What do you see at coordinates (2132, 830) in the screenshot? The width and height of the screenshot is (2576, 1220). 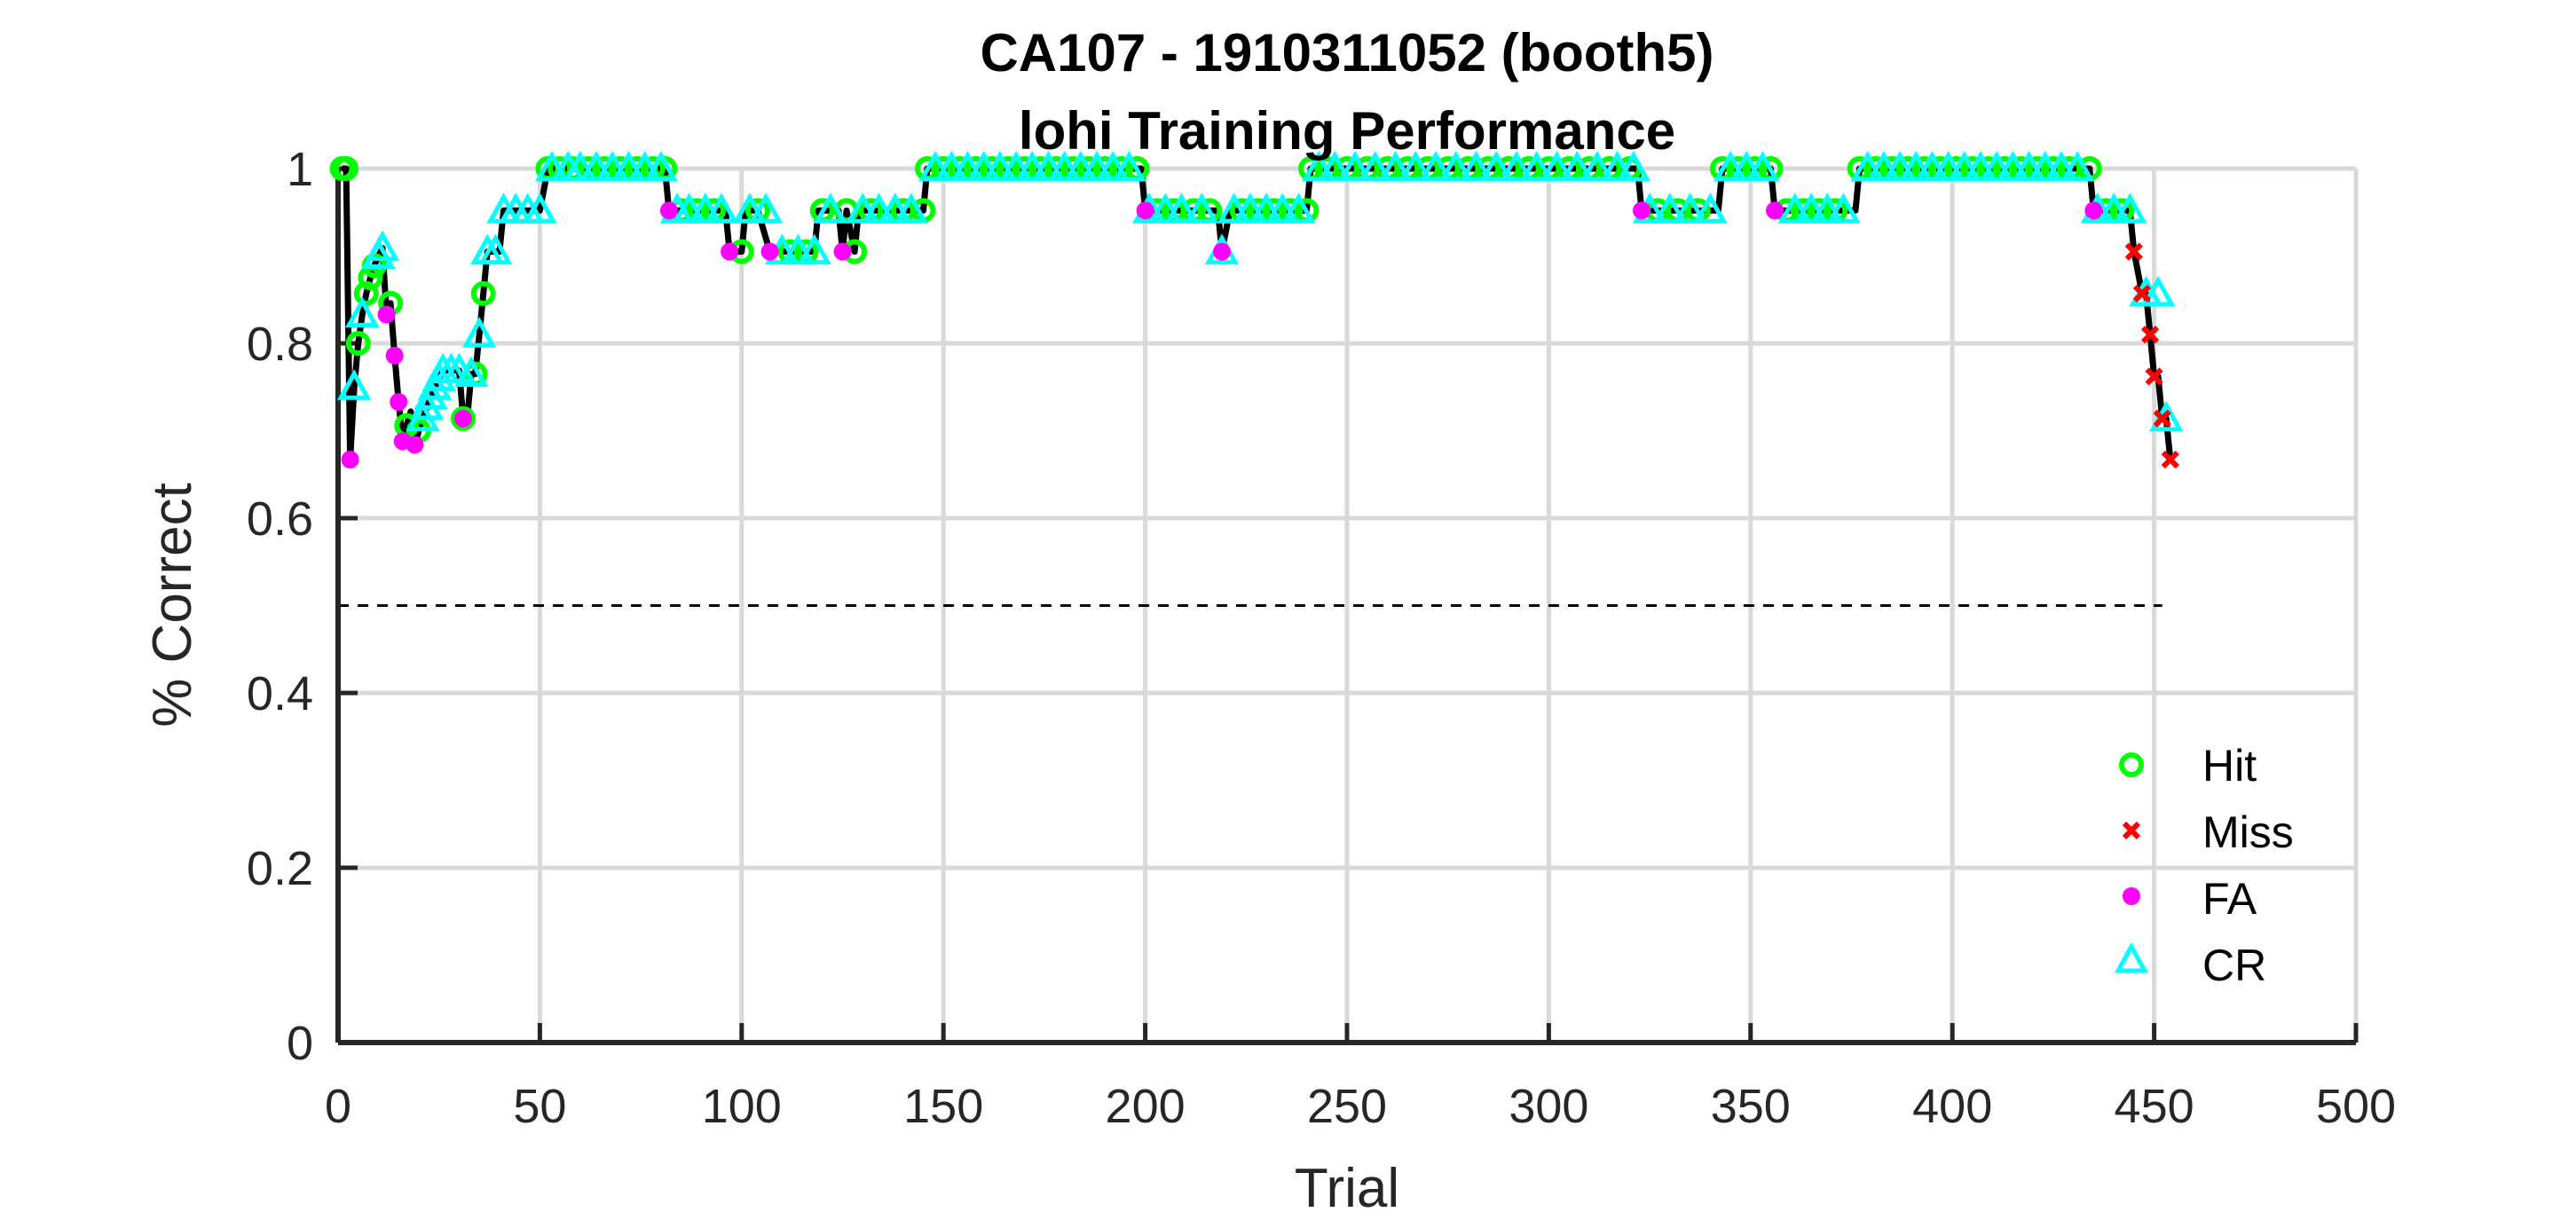 I see `legend-marker-miss` at bounding box center [2132, 830].